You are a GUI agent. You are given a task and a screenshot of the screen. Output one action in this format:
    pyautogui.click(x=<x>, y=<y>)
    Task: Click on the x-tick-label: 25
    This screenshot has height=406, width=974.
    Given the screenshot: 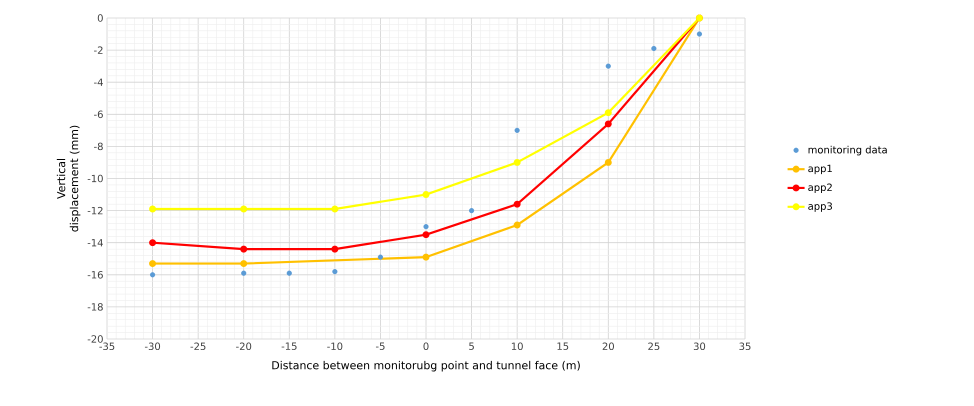 What is the action you would take?
    pyautogui.click(x=654, y=346)
    